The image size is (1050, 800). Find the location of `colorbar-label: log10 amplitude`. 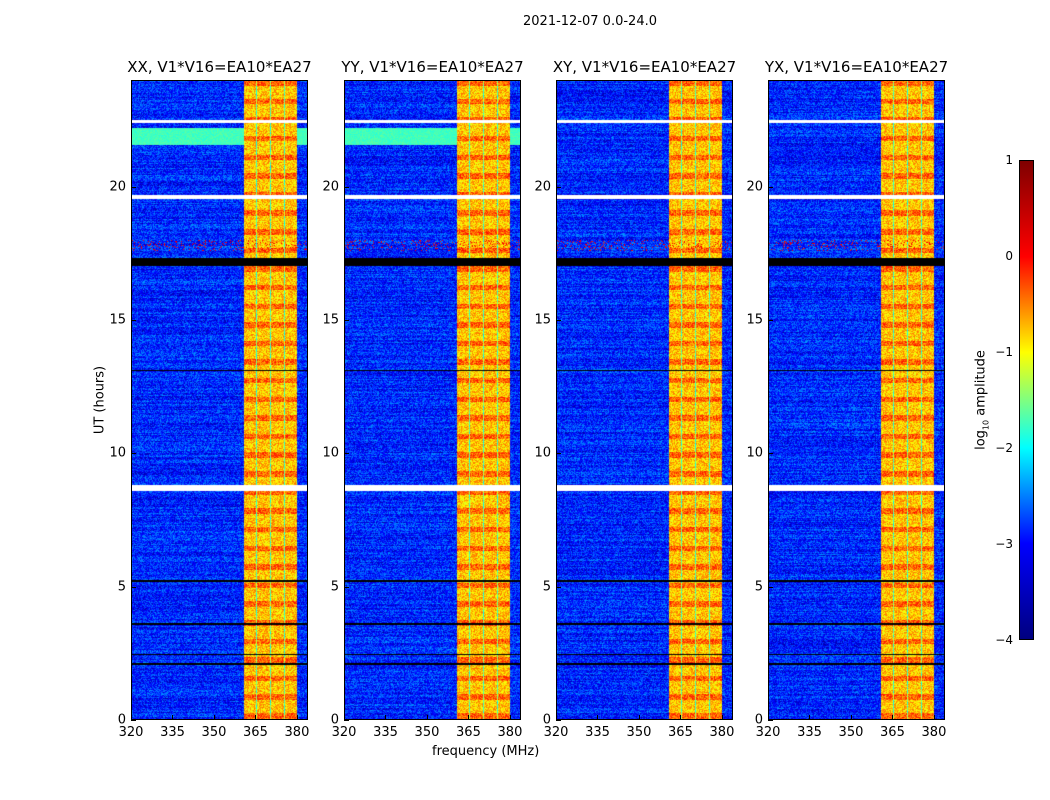

colorbar-label: log10 amplitude is located at coordinates (982, 400).